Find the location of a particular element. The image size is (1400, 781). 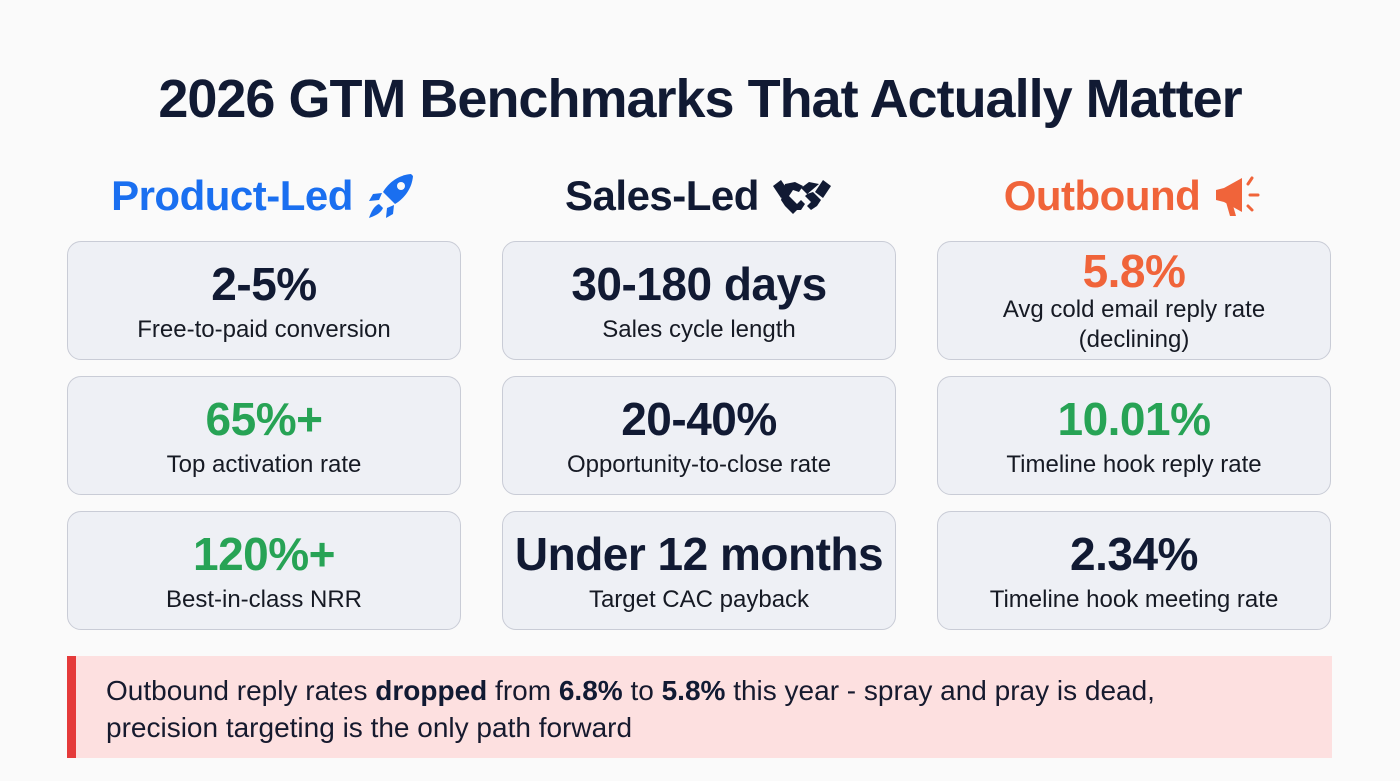

metric-value: 20-40% is located at coordinates (699, 418).